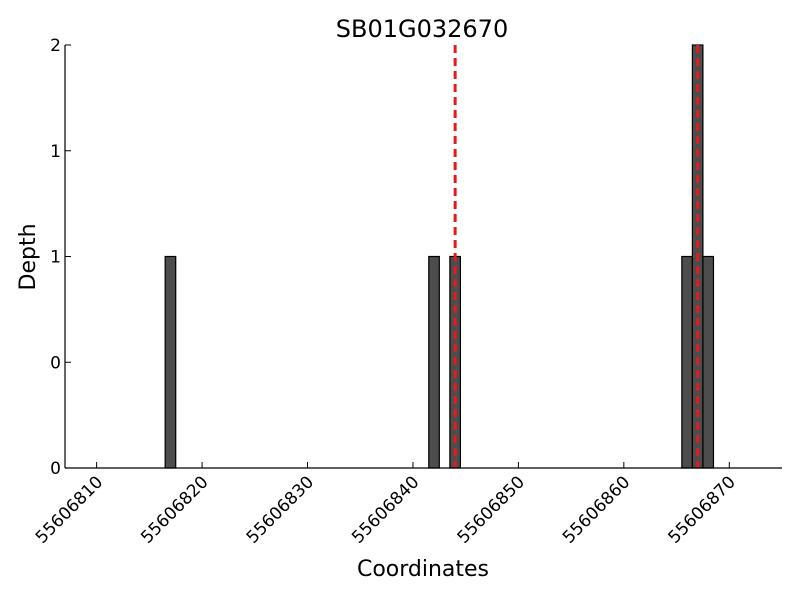  I want to click on x-tick-label-4: 55606850, so click(491, 509).